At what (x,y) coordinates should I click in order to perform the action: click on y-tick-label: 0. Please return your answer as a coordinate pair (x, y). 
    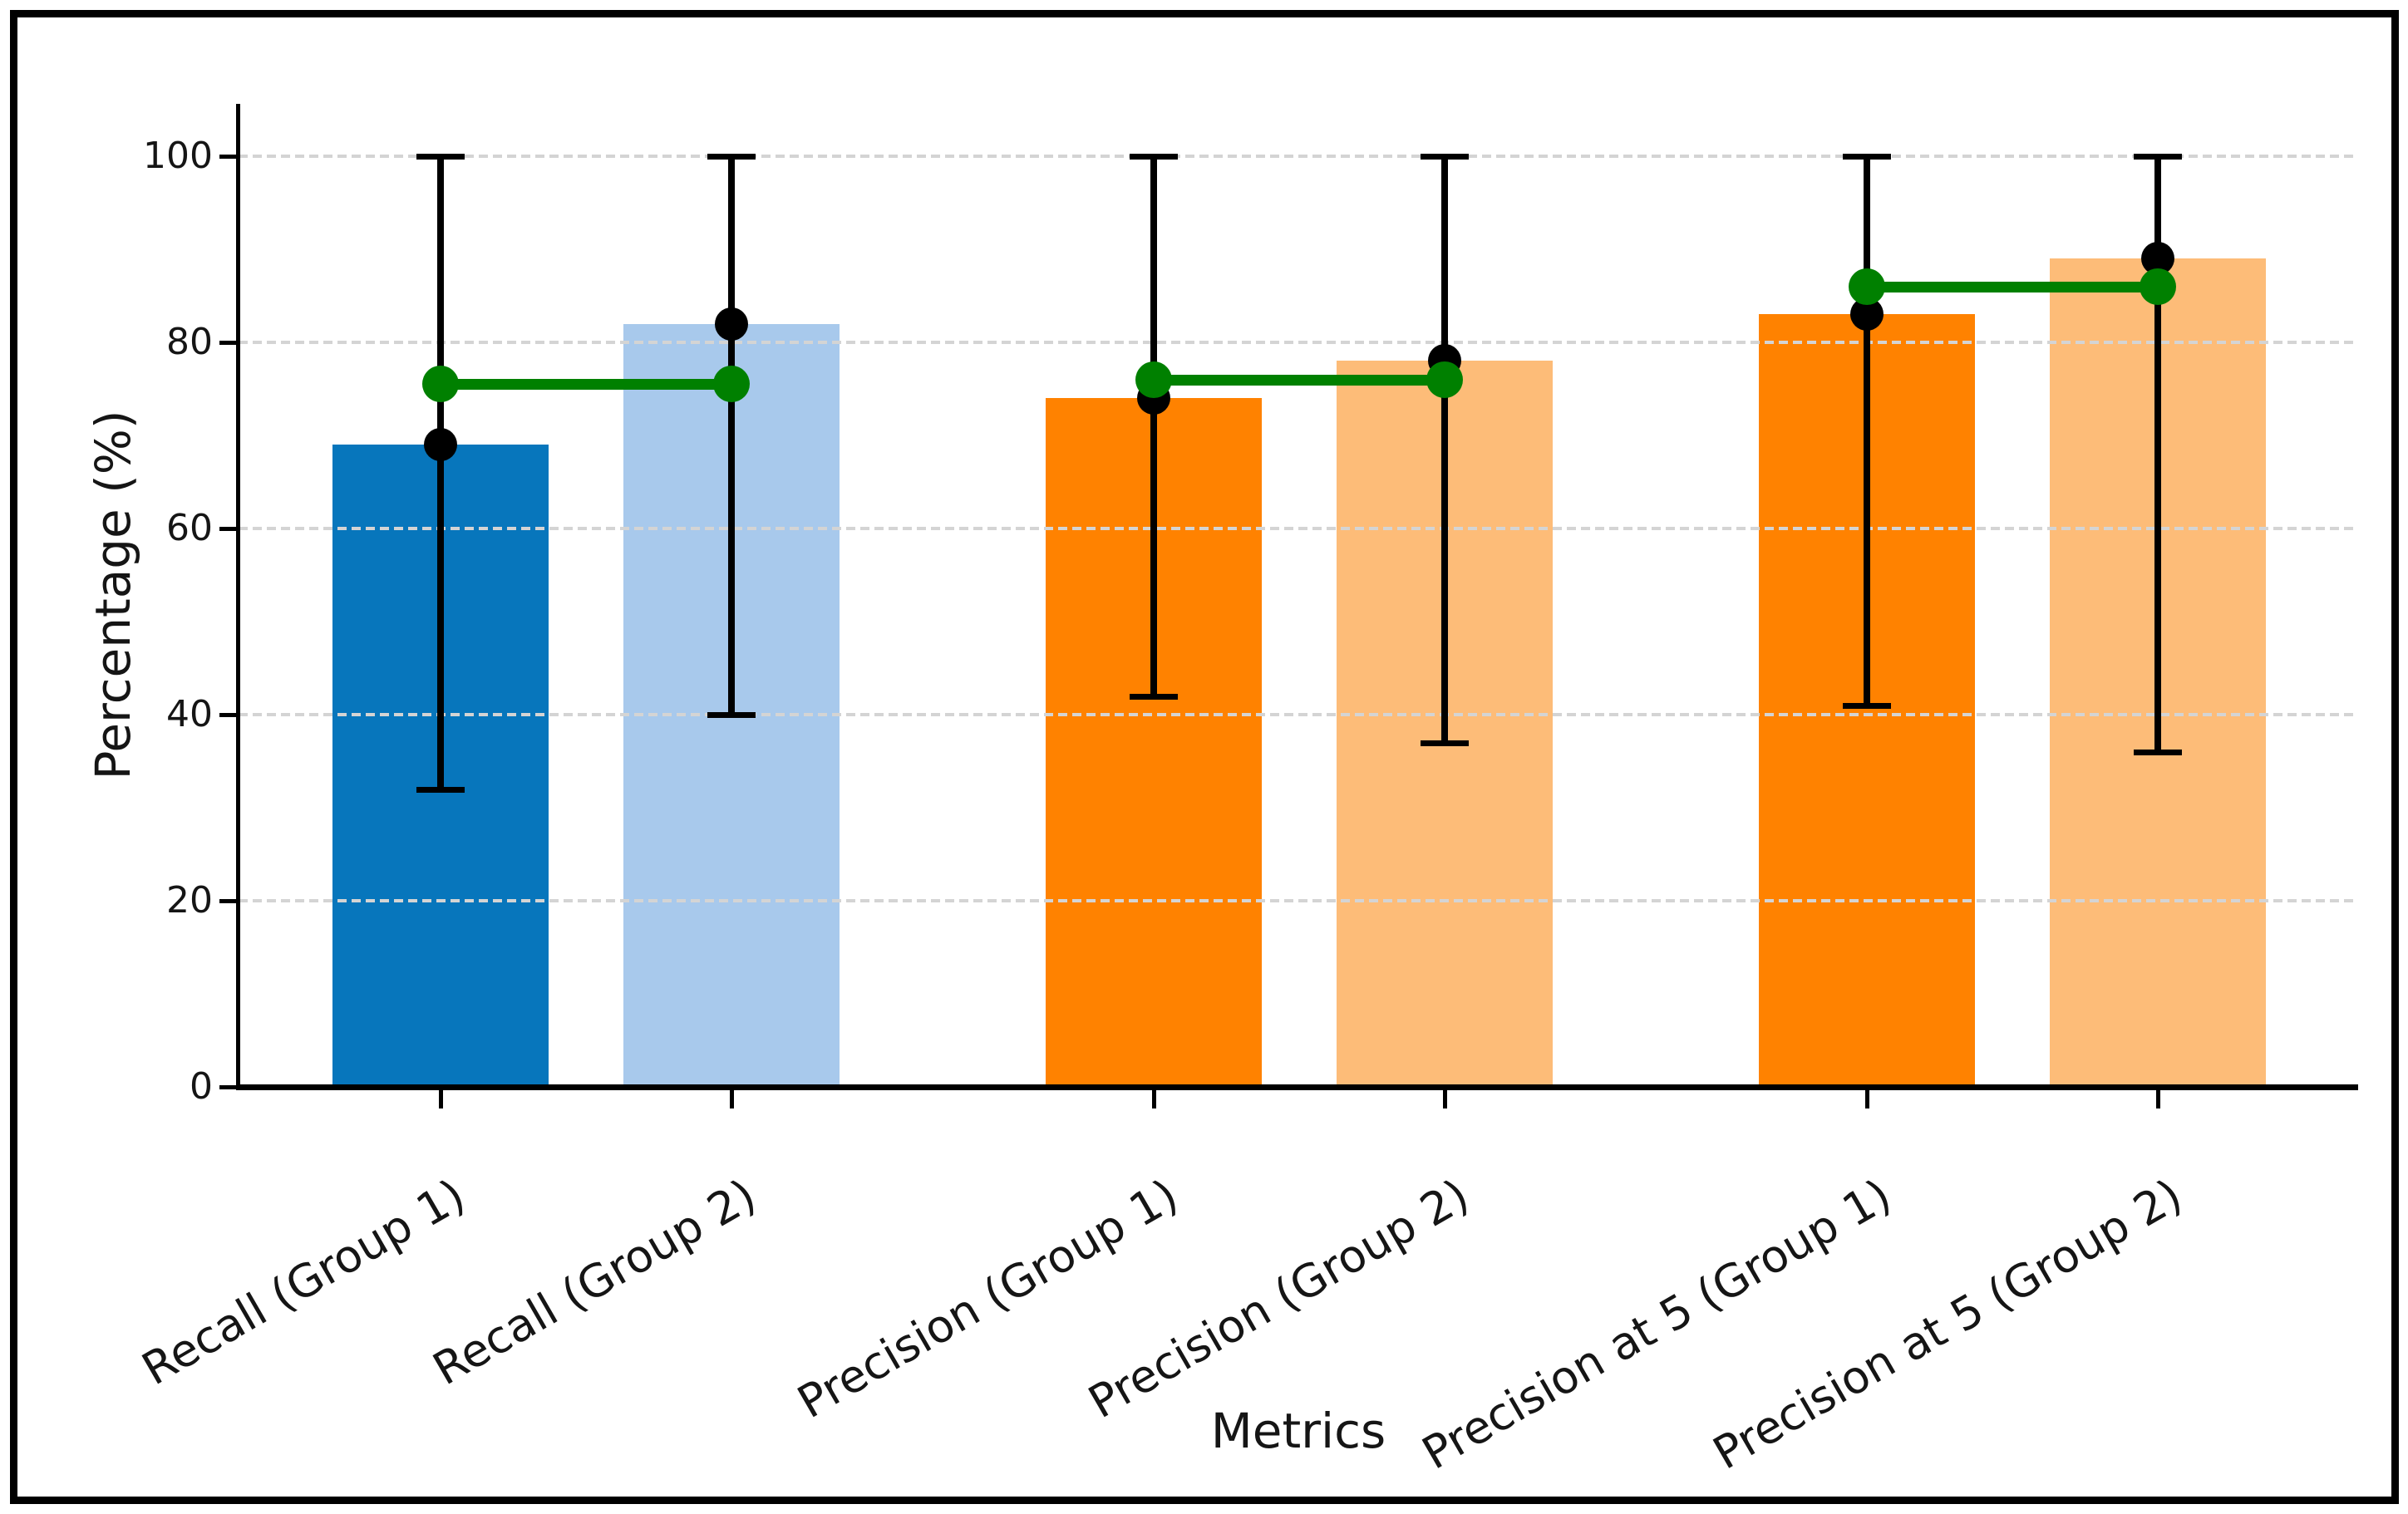
    Looking at the image, I should click on (201, 1086).